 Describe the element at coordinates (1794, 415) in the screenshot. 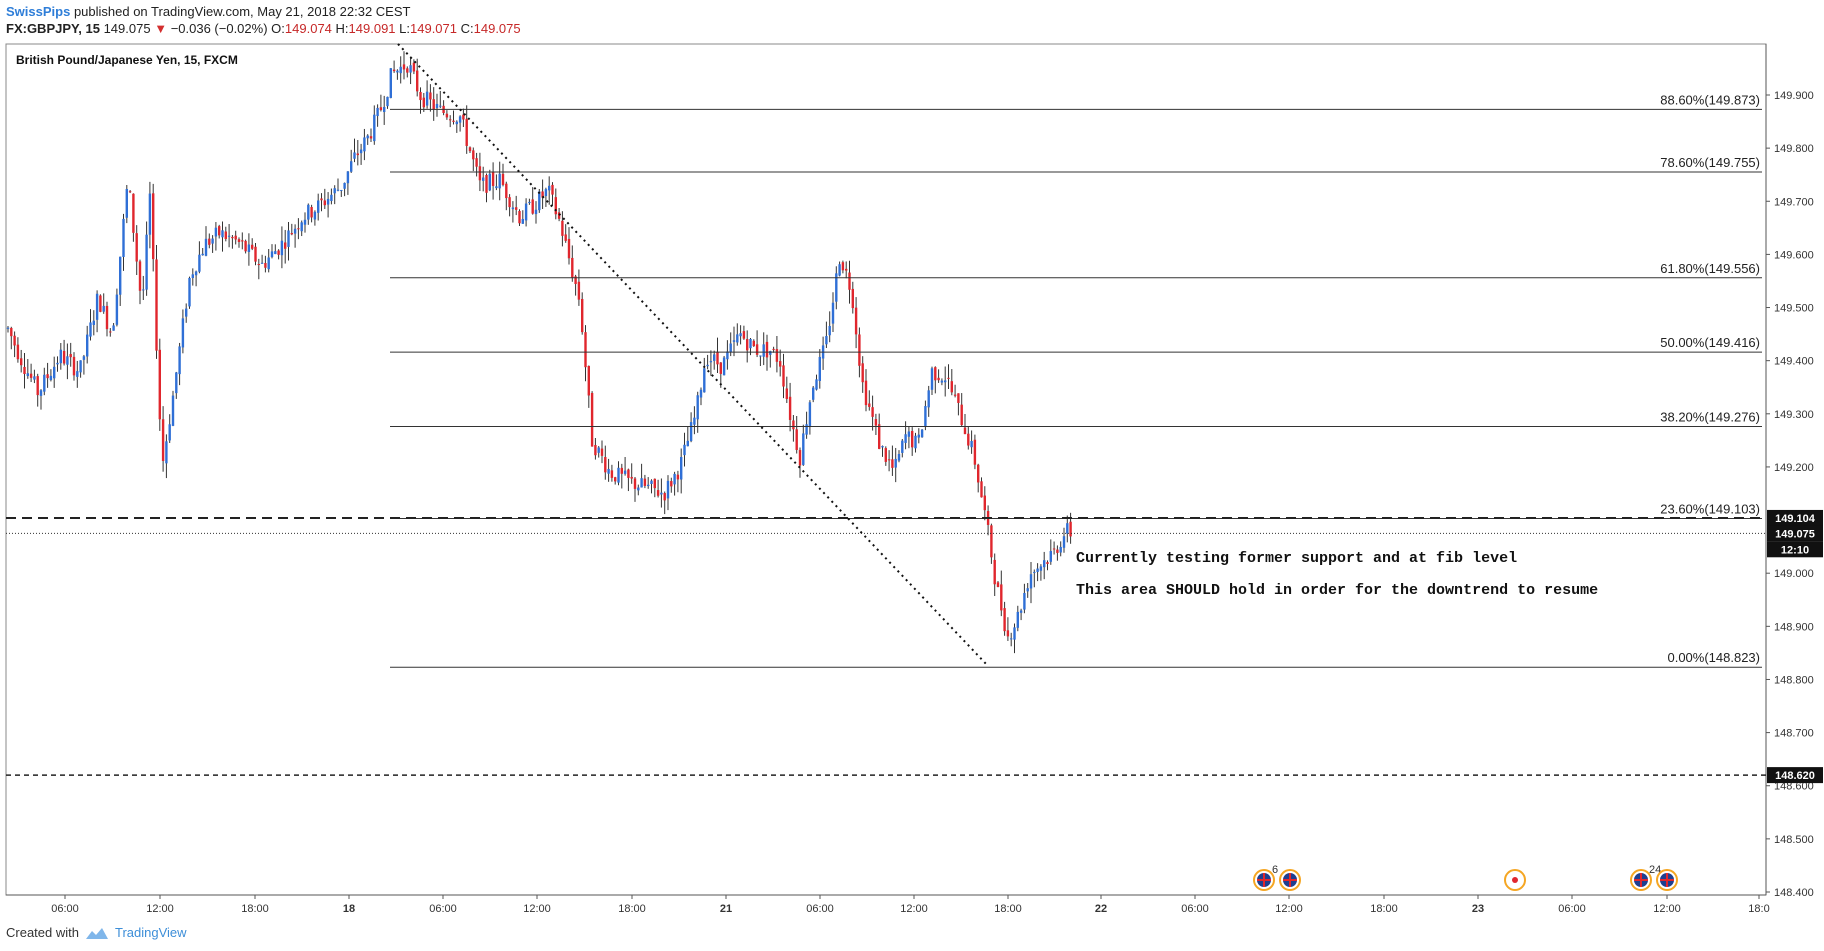

I see `y-tick-label: 149.300` at that location.